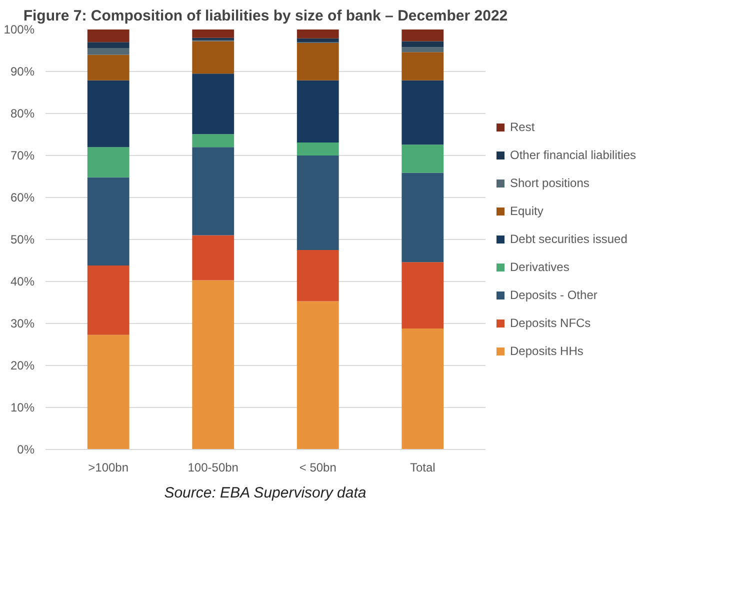  Describe the element at coordinates (108, 467) in the screenshot. I see `x-tick-label: >100bn` at that location.